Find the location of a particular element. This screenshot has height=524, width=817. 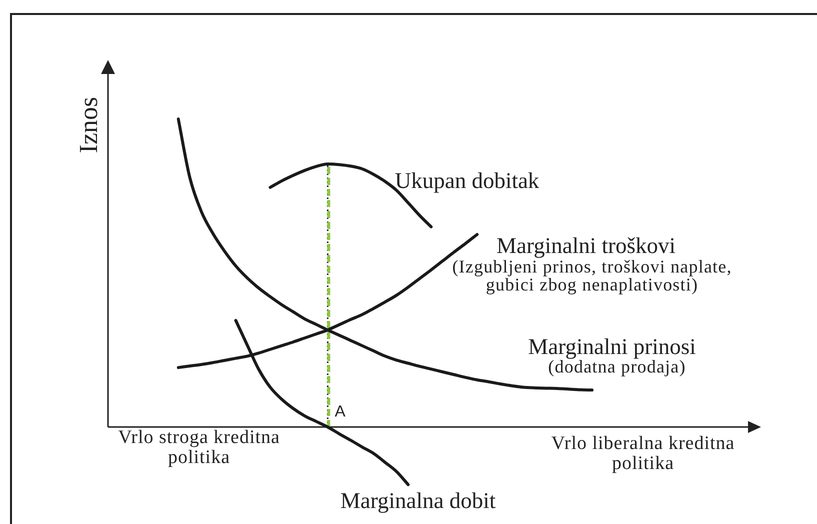

annotation: Vrlo liberalna kreditna politika is located at coordinates (643, 453).